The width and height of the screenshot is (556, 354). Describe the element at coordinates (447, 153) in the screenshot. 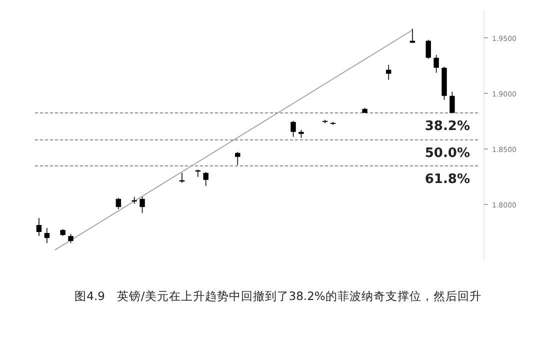

I see `annotation: 50.0%` at that location.